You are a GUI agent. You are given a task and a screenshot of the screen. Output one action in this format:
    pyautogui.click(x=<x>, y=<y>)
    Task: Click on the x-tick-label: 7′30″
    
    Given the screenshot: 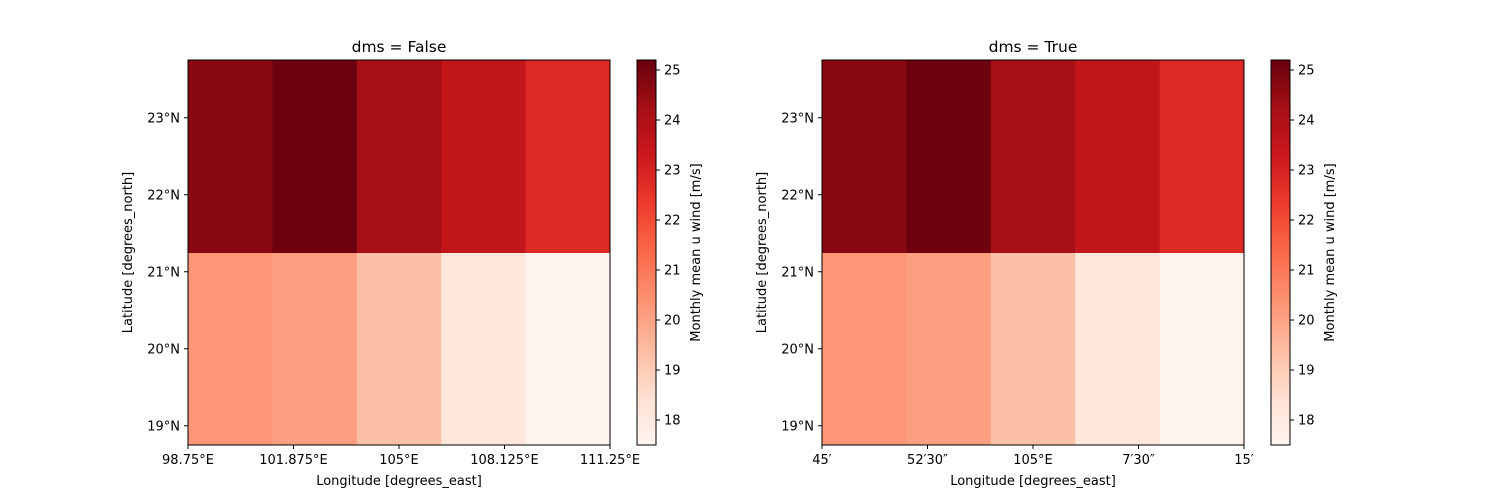 What is the action you would take?
    pyautogui.click(x=1138, y=460)
    